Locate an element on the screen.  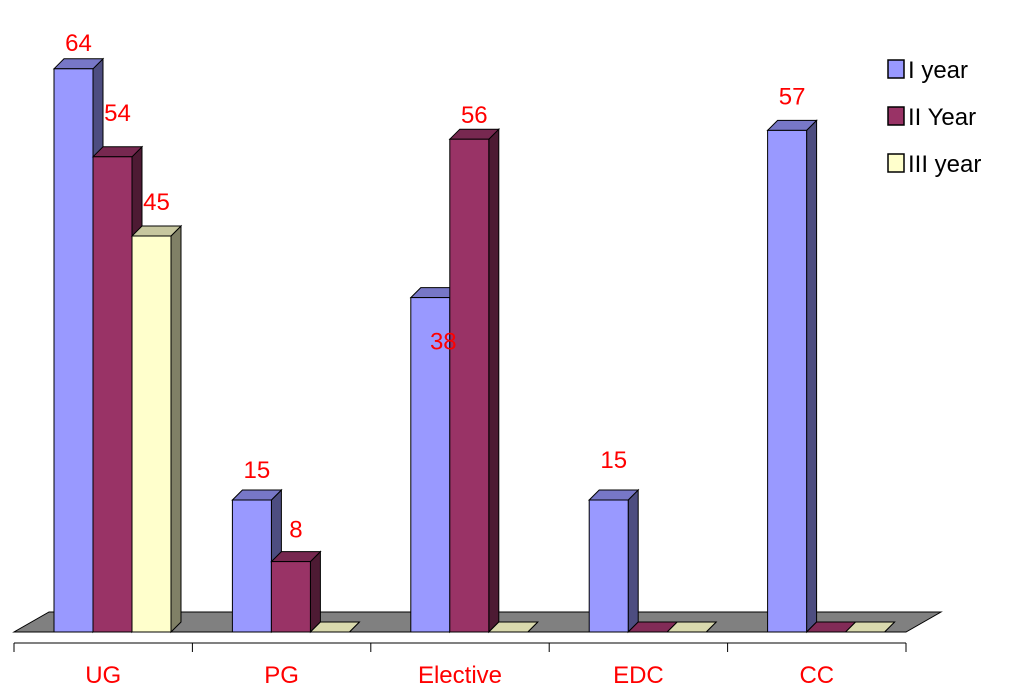
x-tick-label: Elective is located at coordinates (460, 675).